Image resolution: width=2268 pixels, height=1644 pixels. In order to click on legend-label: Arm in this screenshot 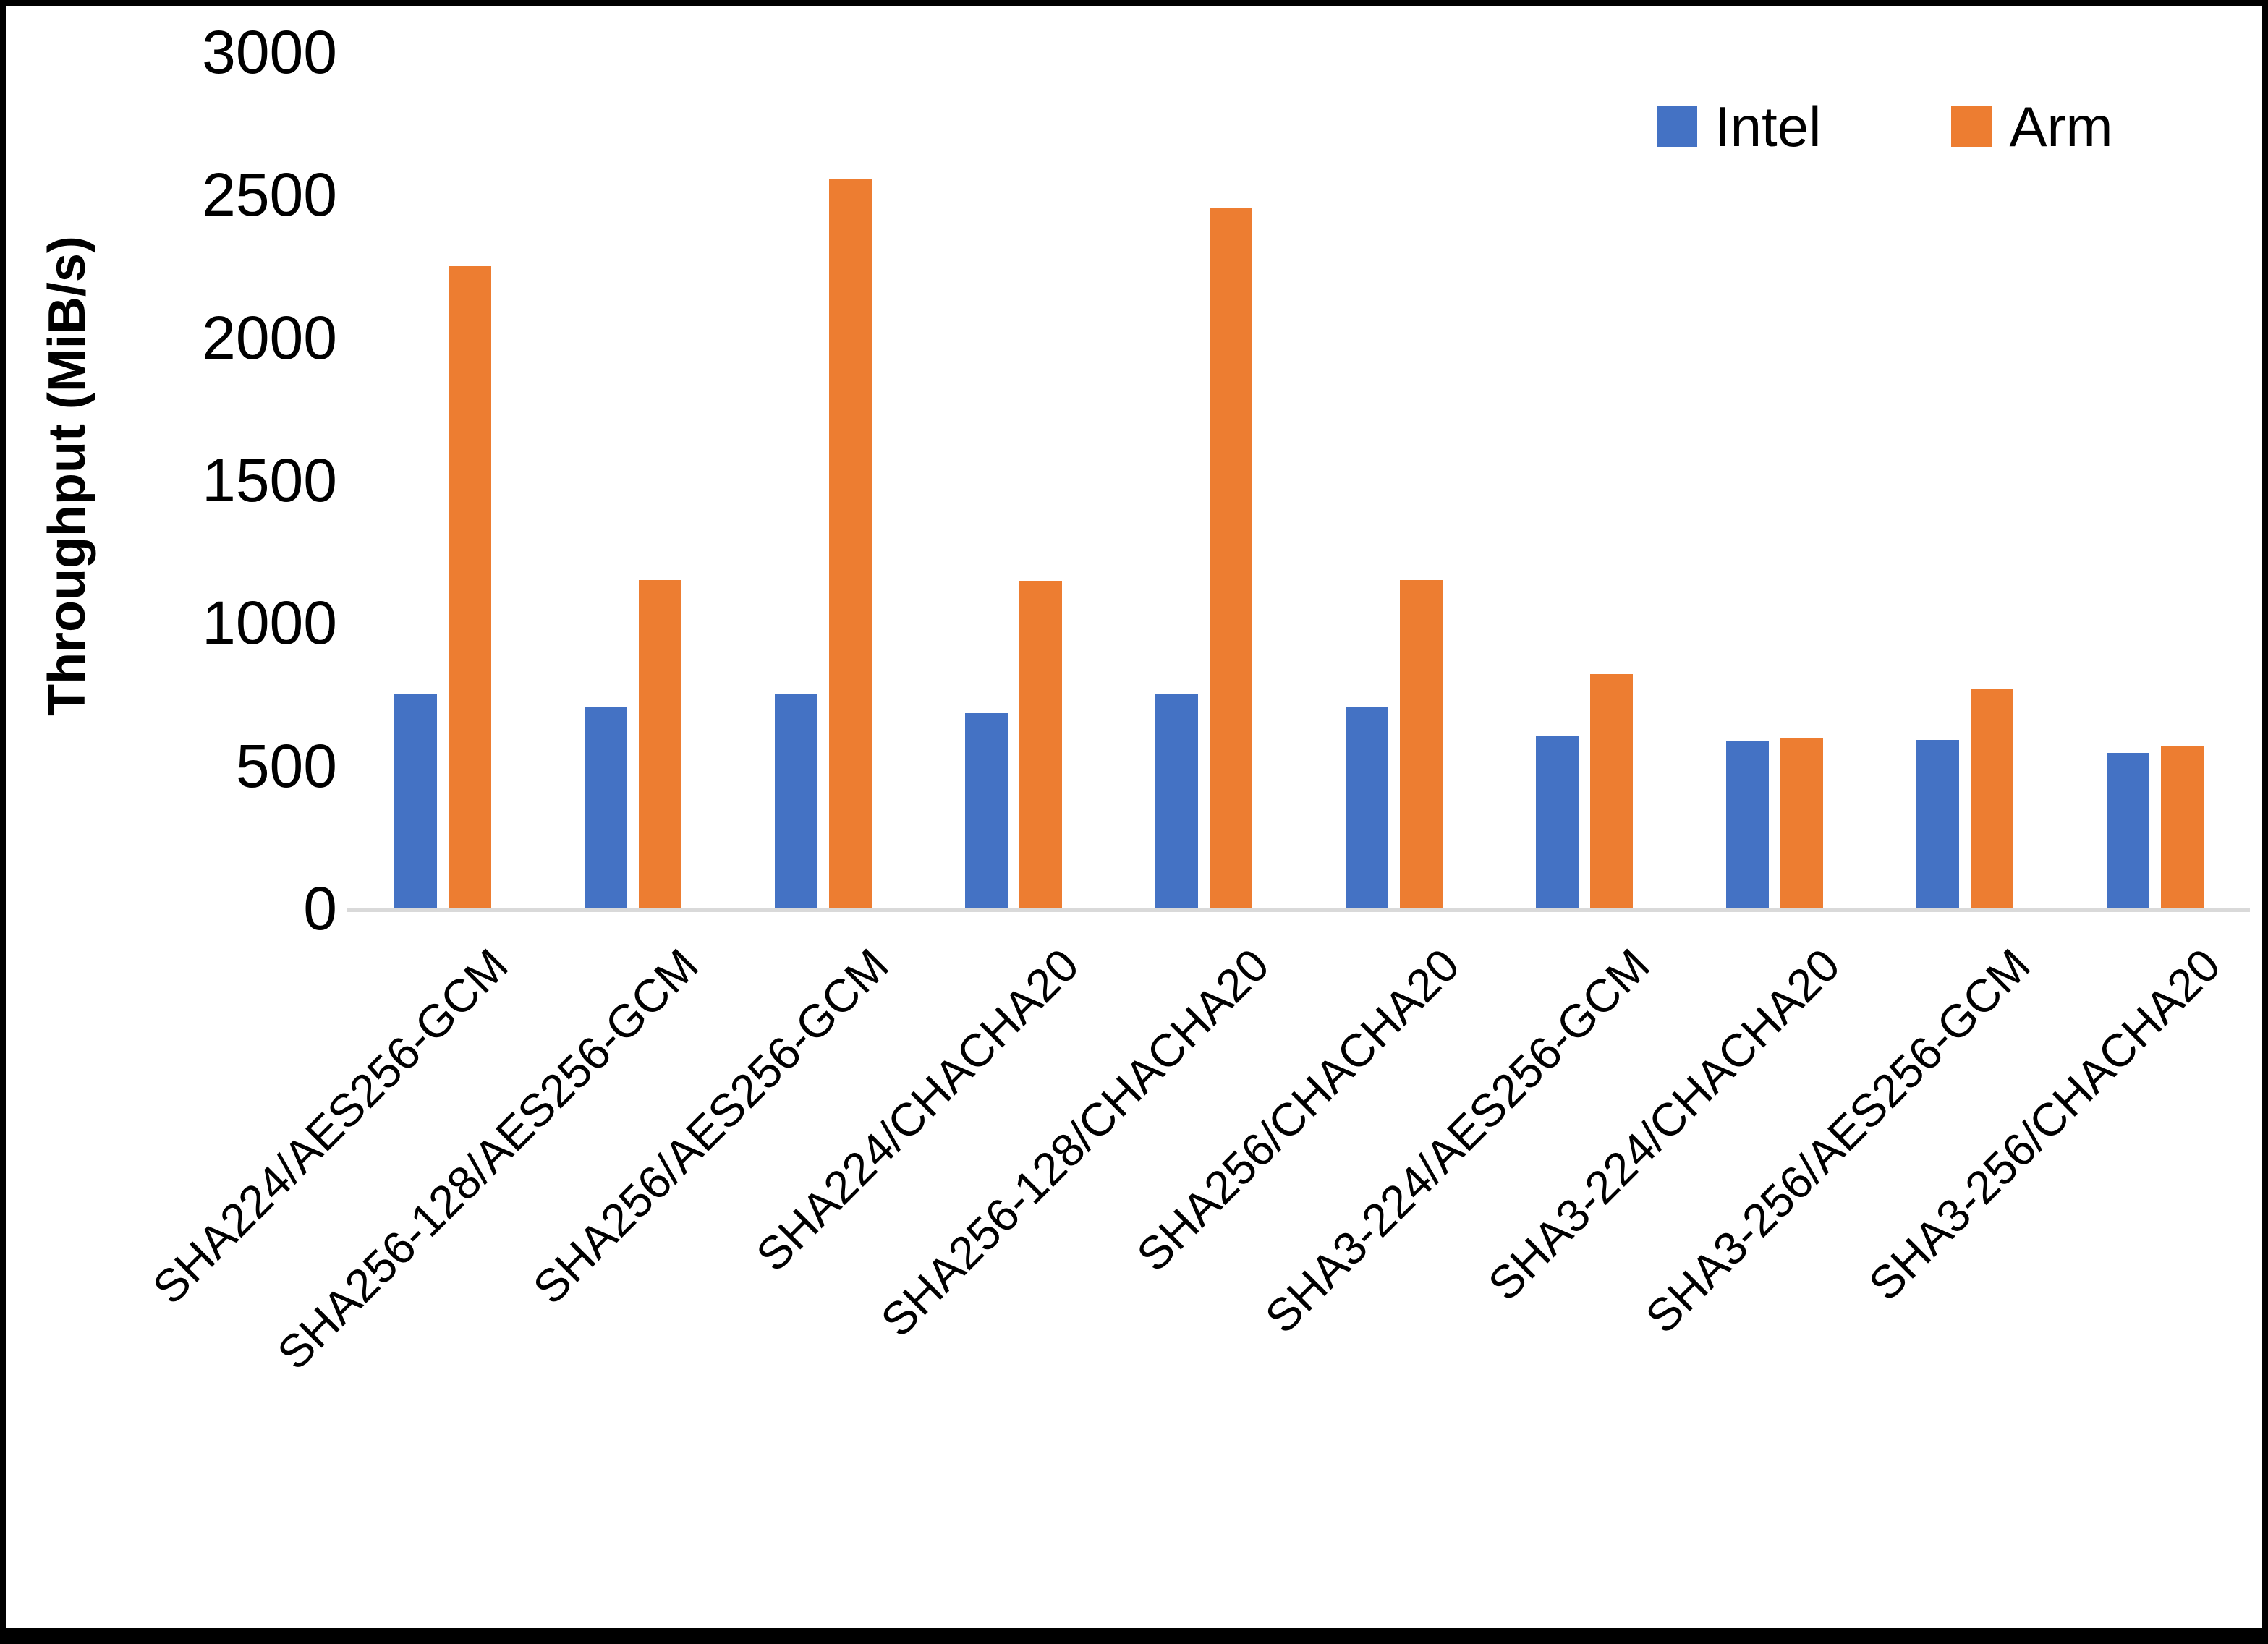, I will do `click(2061, 126)`.